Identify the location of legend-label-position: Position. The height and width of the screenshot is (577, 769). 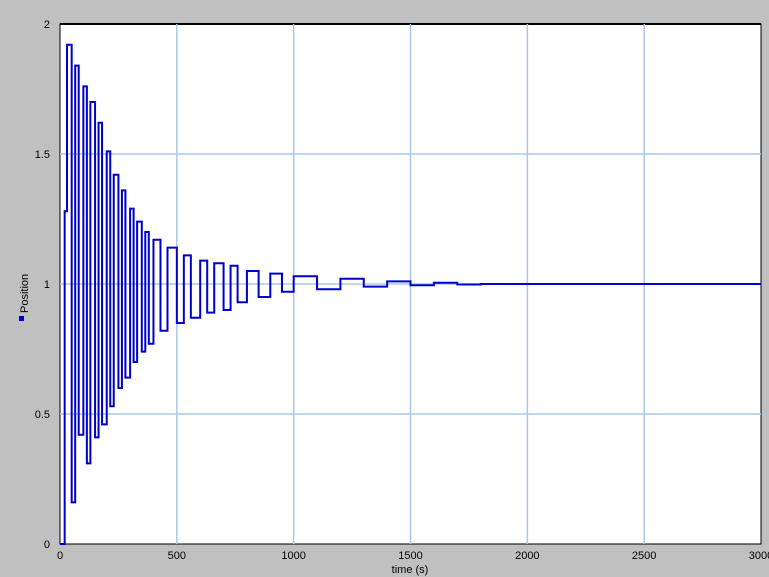
(25, 293).